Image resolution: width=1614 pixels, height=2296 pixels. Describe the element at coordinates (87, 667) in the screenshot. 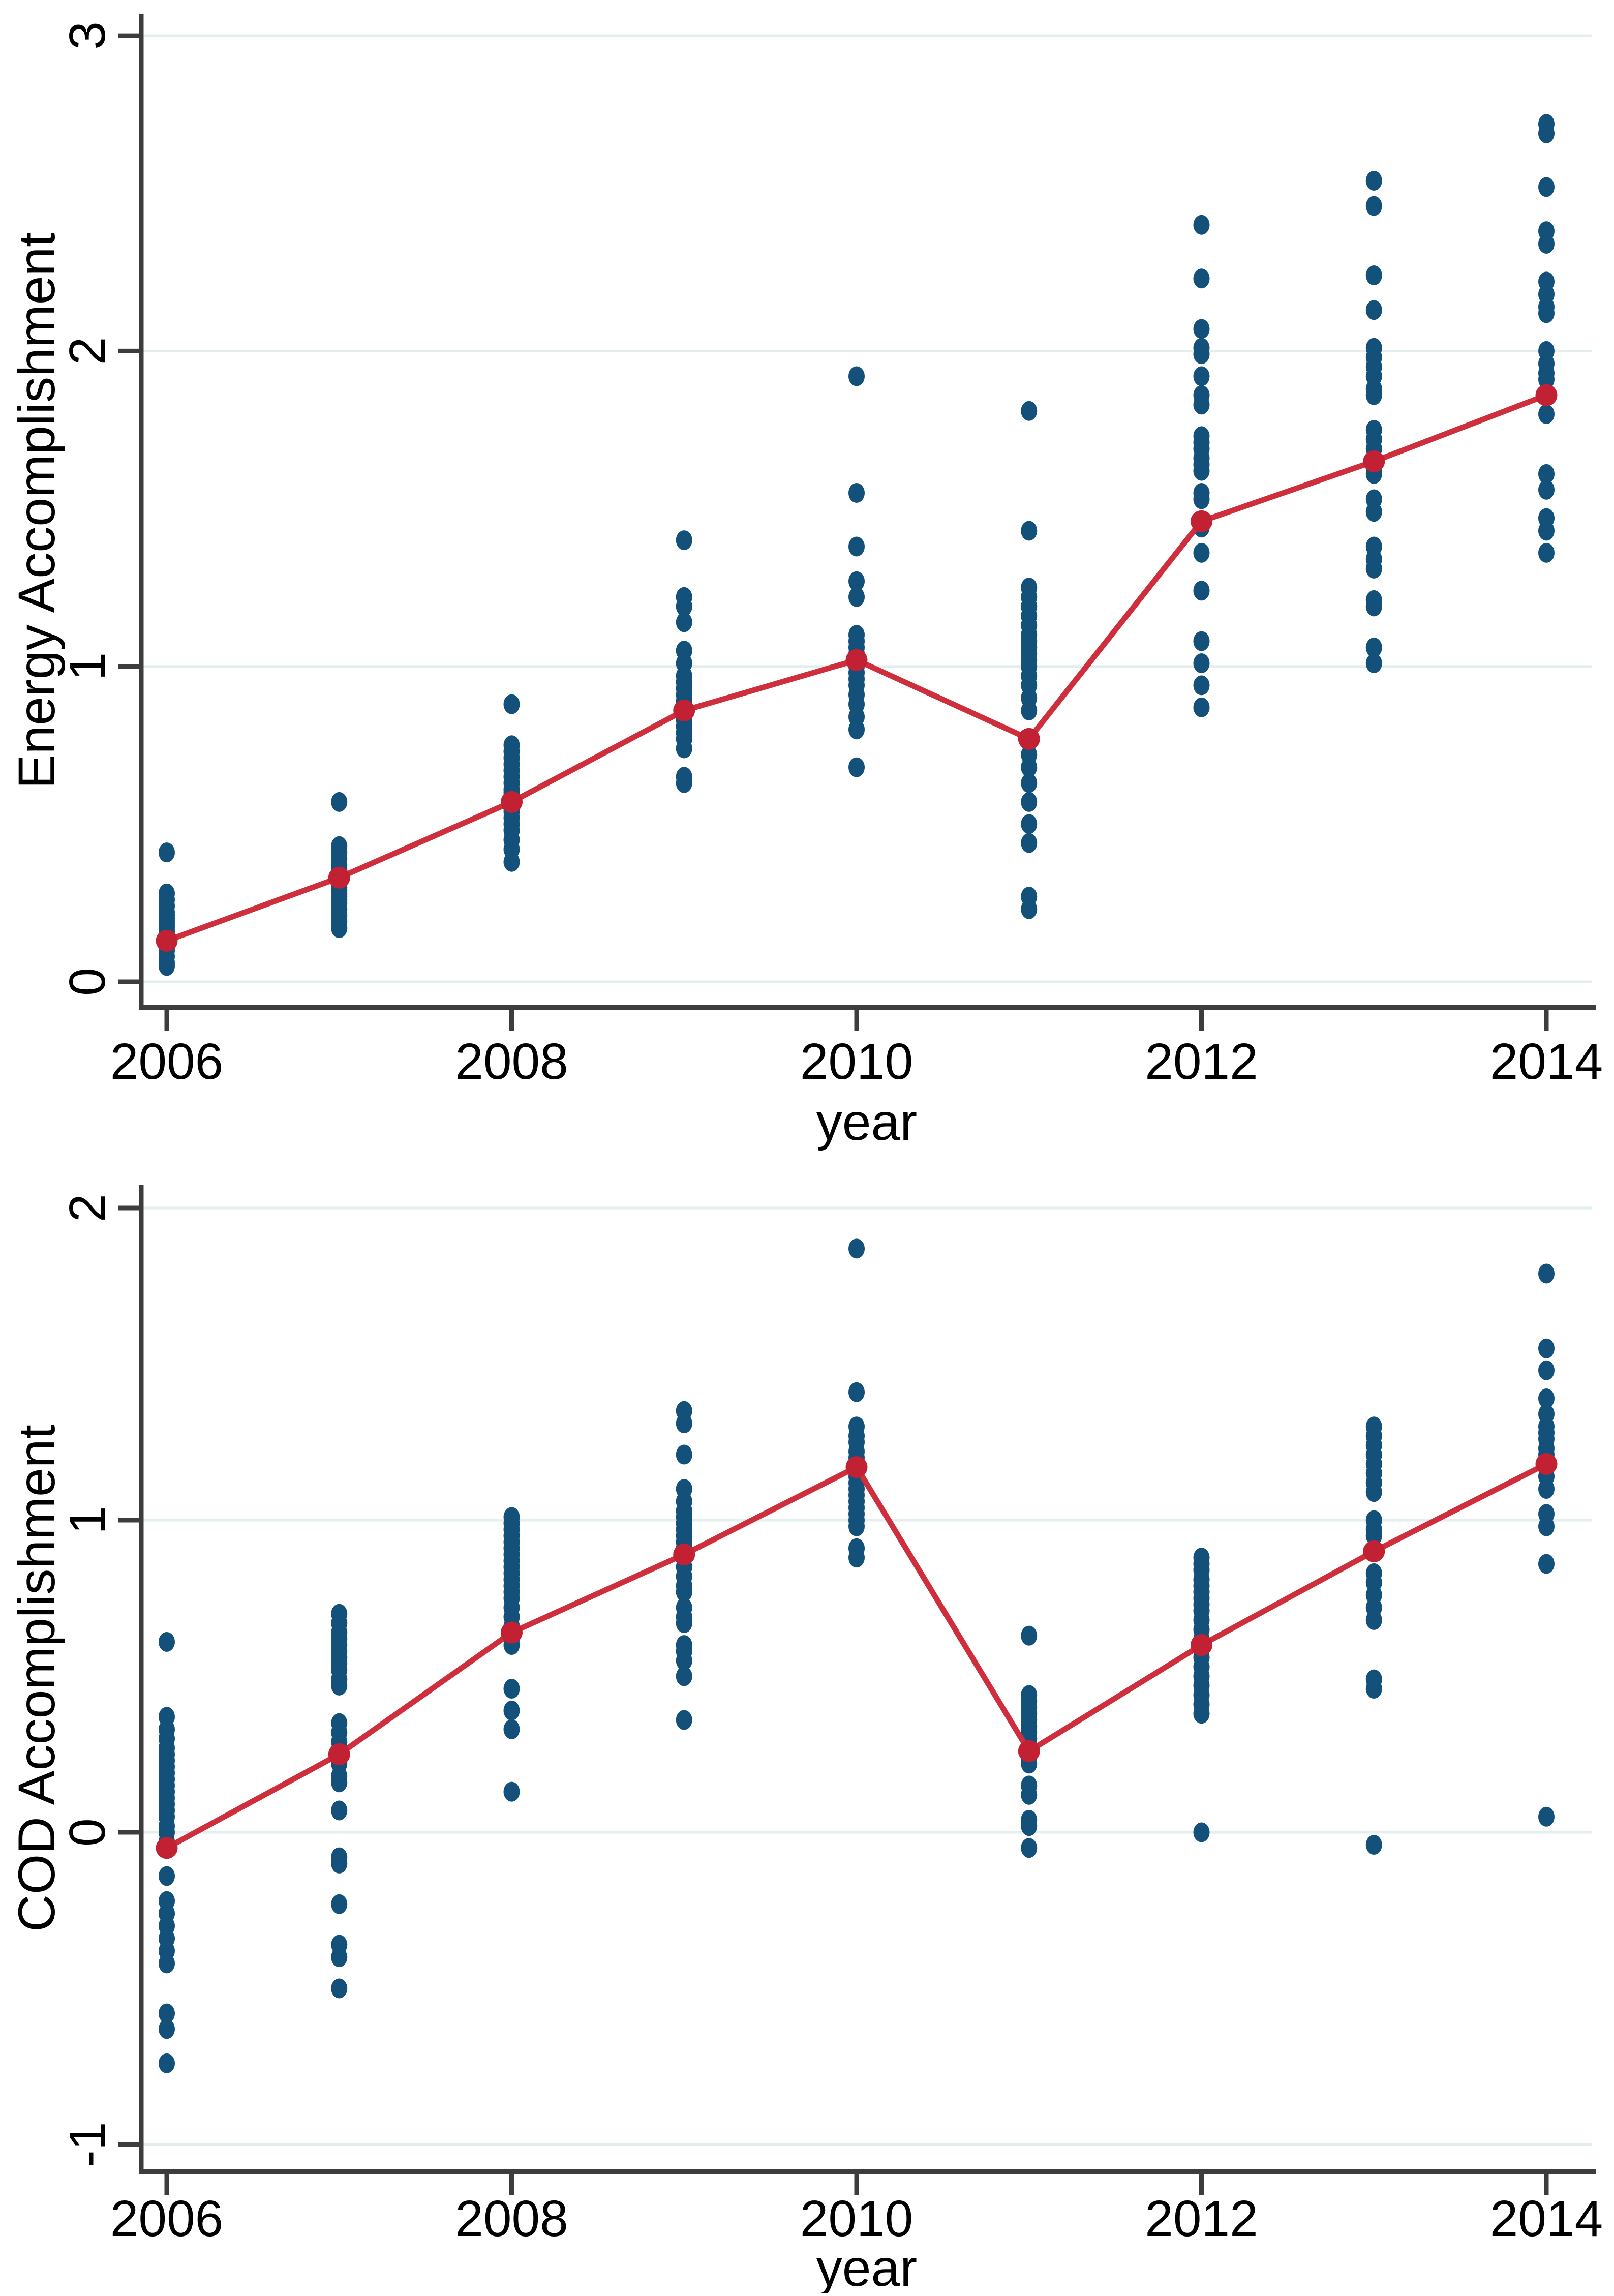

I see `y-tick-label: 1` at that location.